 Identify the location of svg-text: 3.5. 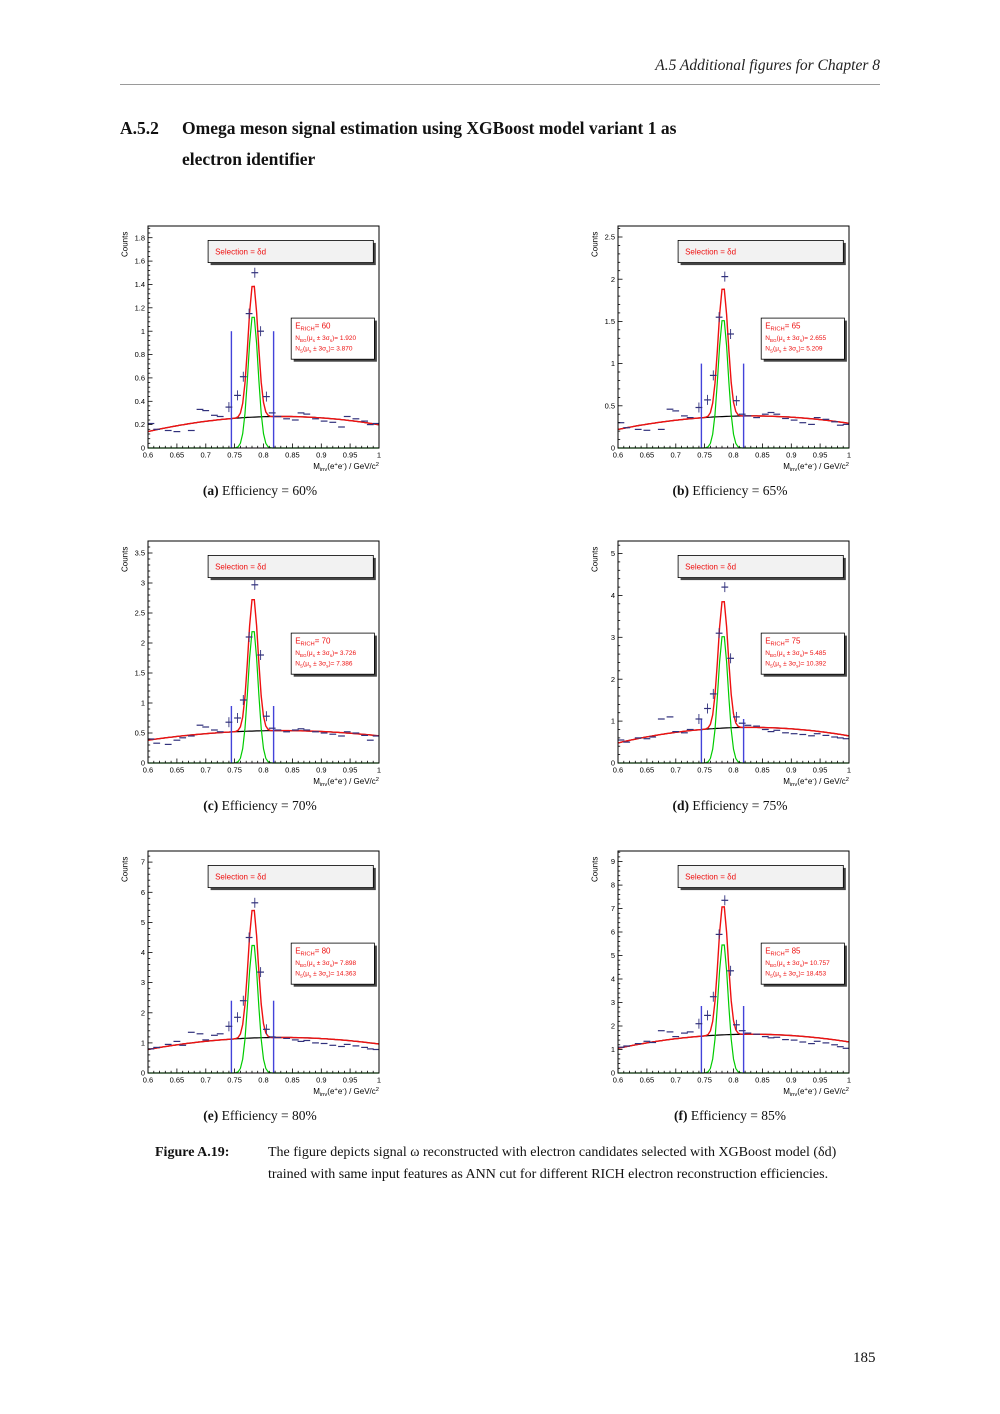
(140, 553).